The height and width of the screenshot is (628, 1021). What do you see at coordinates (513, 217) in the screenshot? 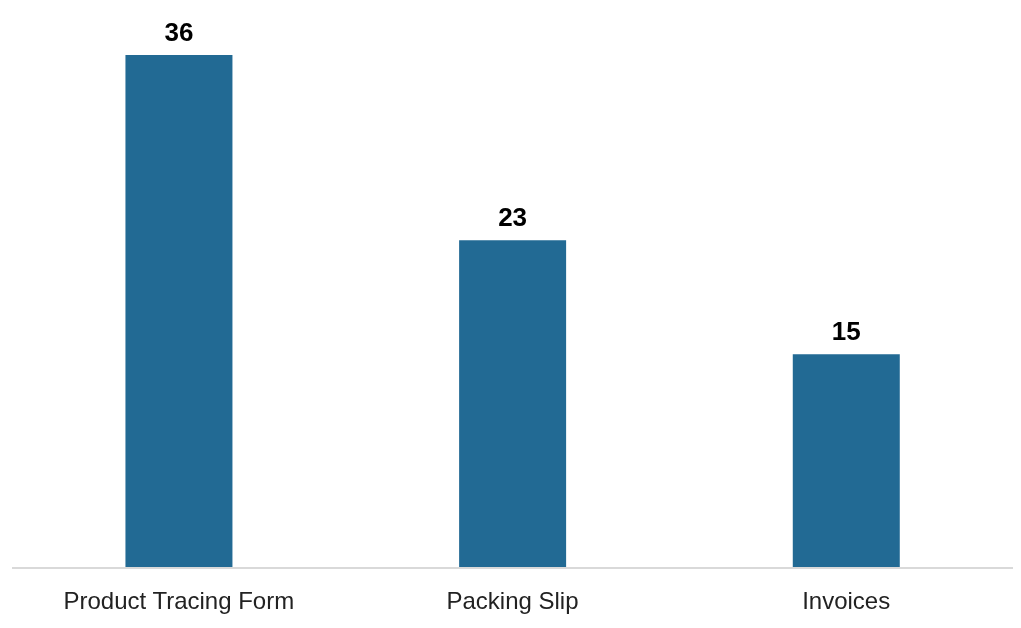
I see `data-label: 23` at bounding box center [513, 217].